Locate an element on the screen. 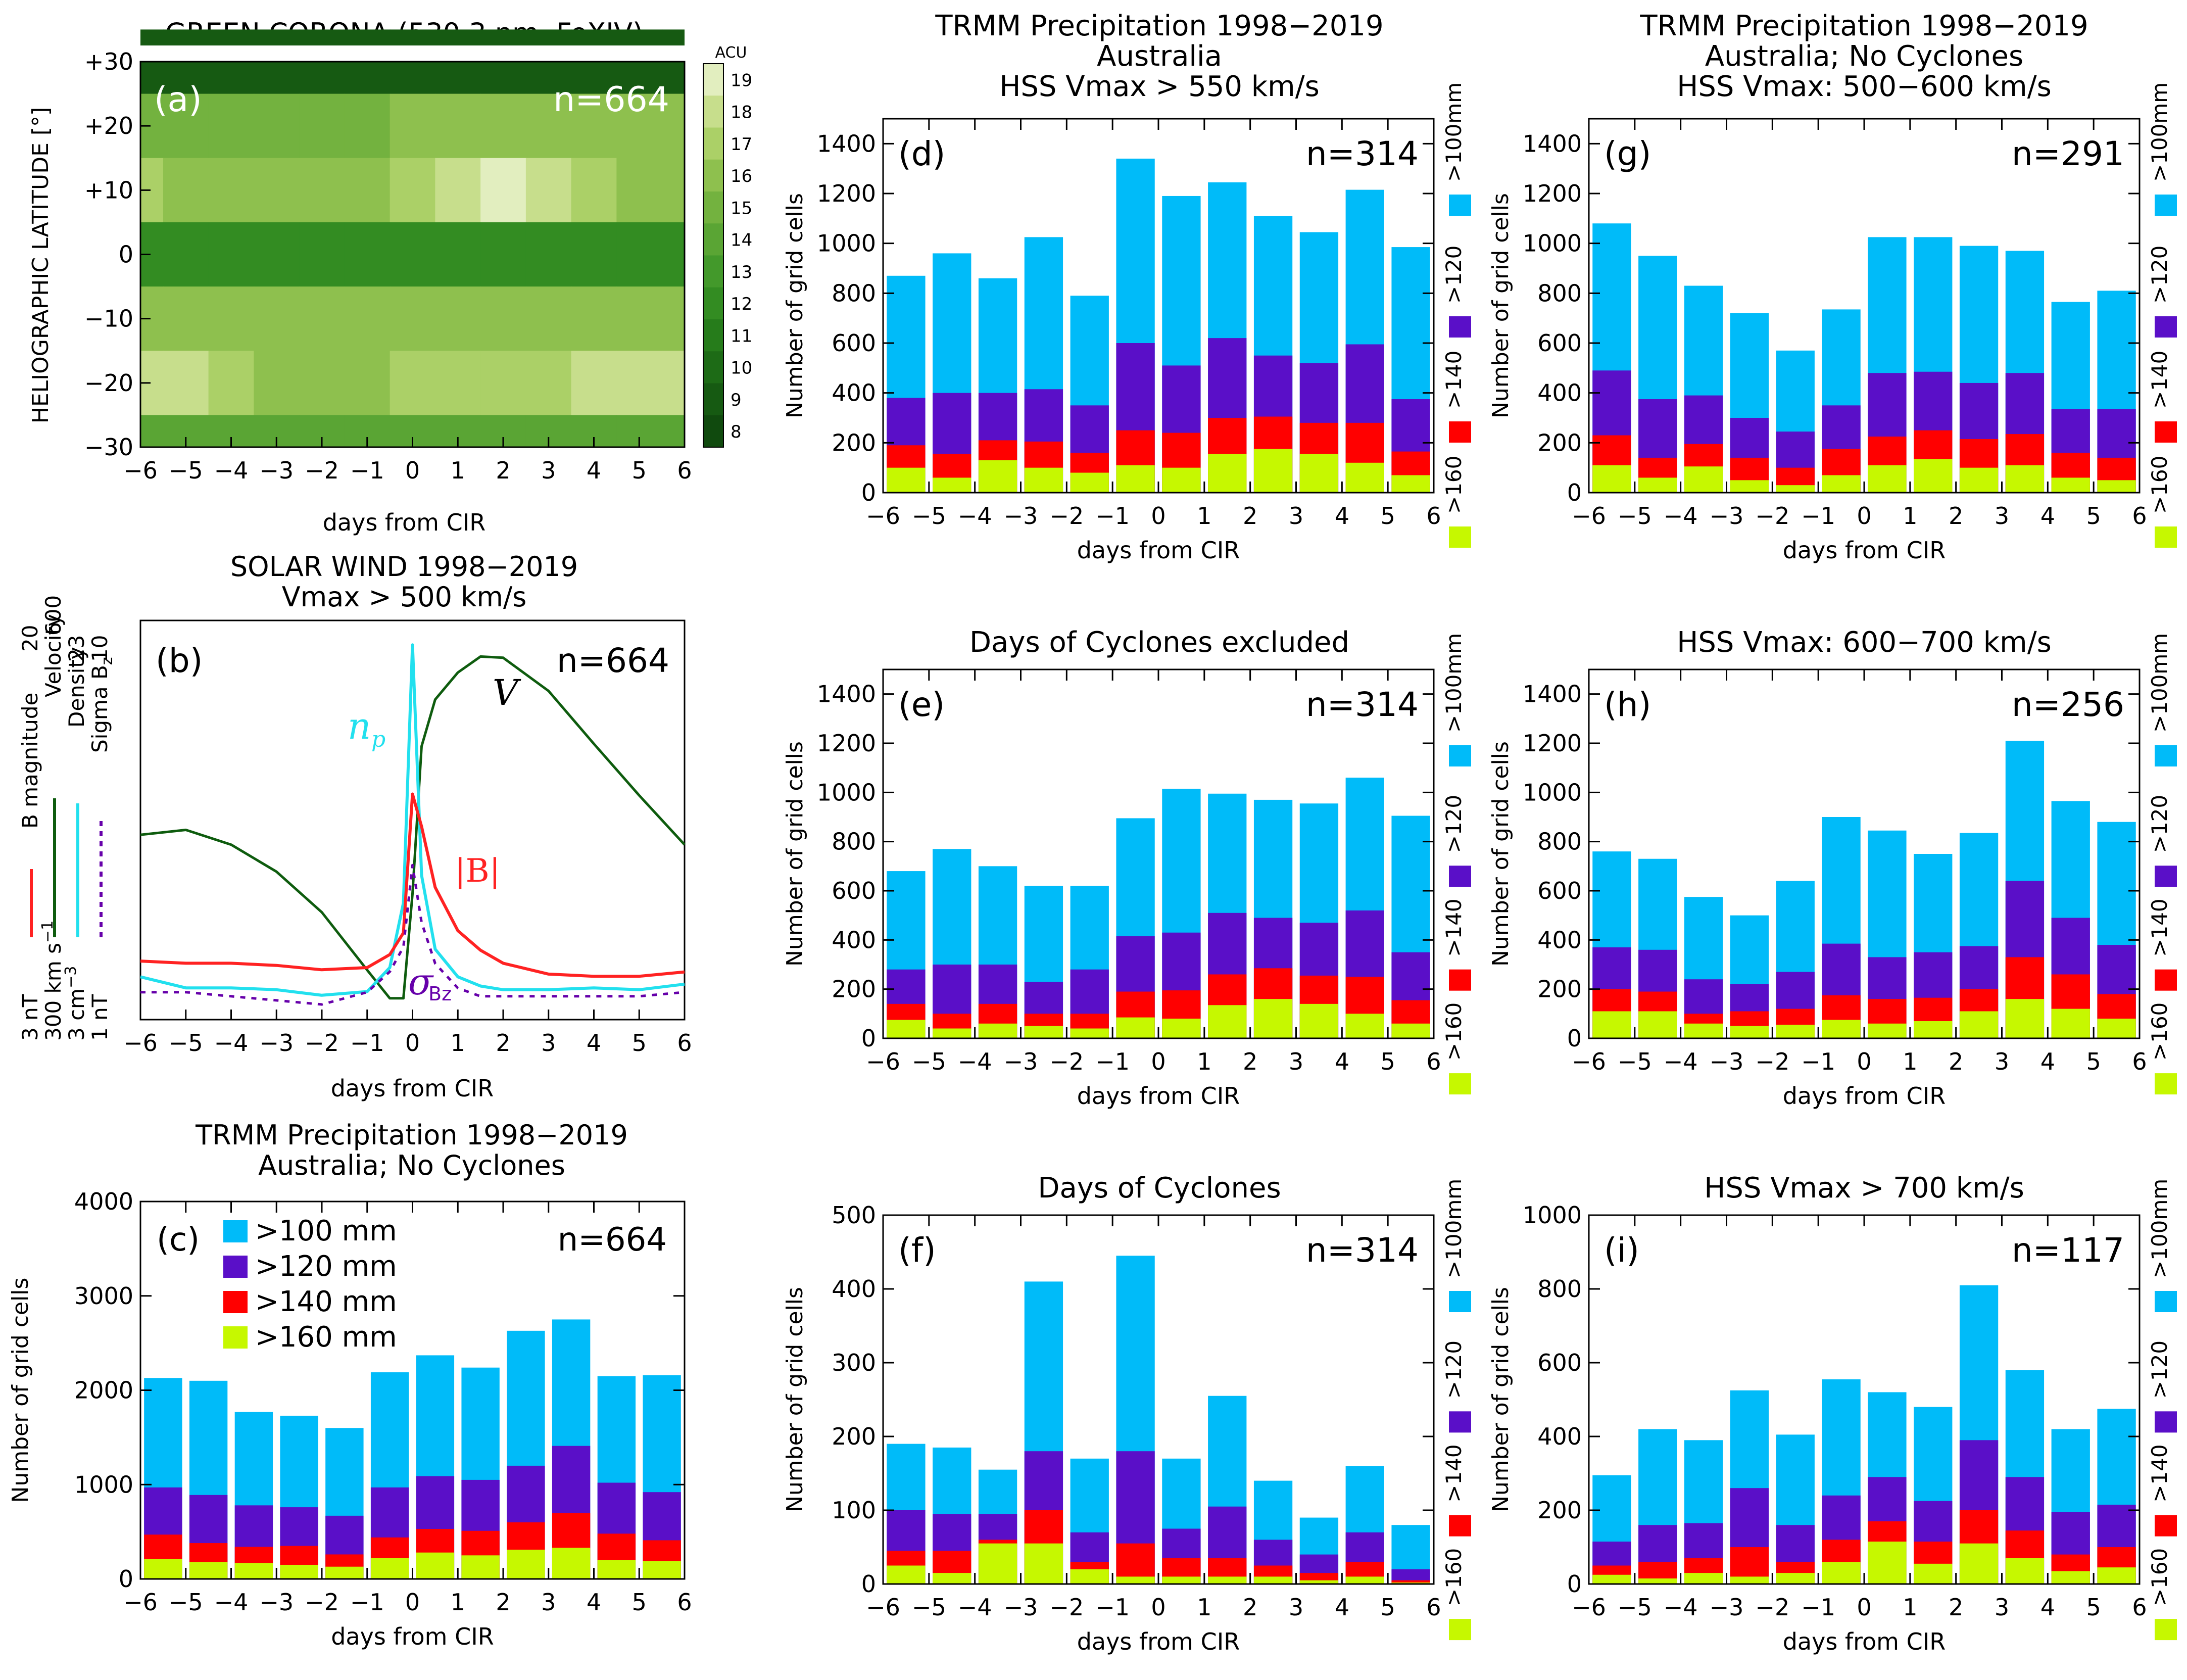  y-tick-label: +10 is located at coordinates (108, 190).